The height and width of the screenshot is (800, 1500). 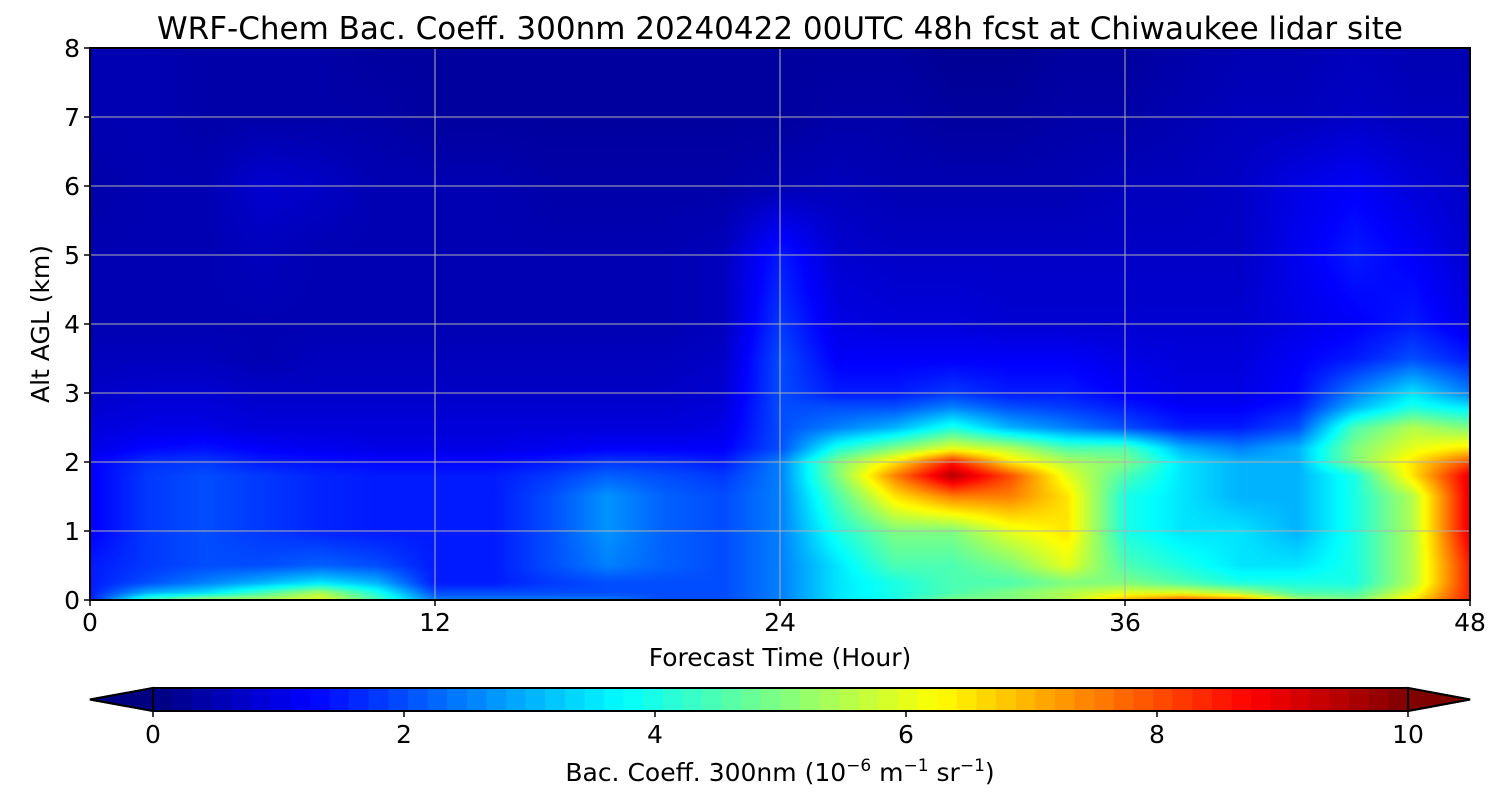 I want to click on colorbar-label-exp3: −1, so click(x=972, y=766).